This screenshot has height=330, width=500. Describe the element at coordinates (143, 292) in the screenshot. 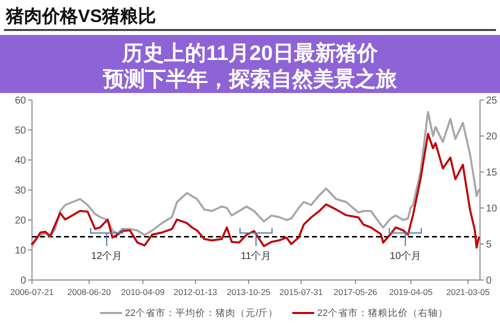

I see `x-tick-label: 2010-04-09` at that location.